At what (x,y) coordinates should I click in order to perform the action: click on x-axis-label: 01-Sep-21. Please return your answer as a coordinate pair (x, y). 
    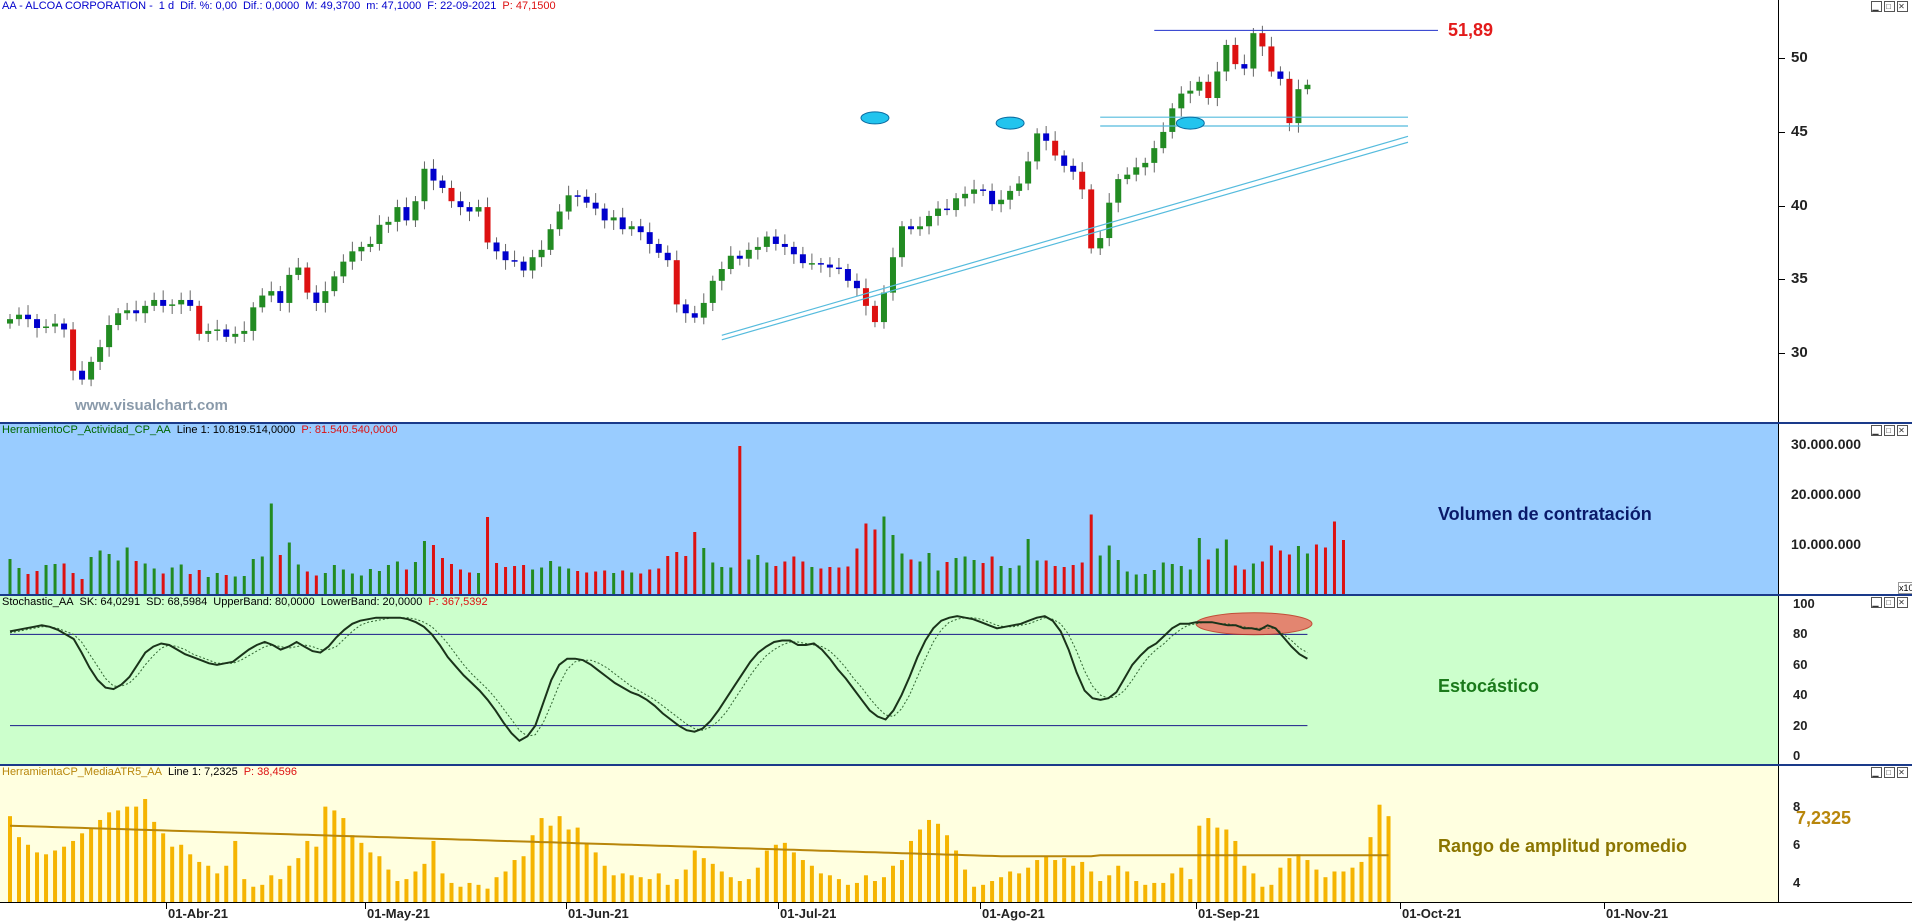
    Looking at the image, I should click on (1229, 913).